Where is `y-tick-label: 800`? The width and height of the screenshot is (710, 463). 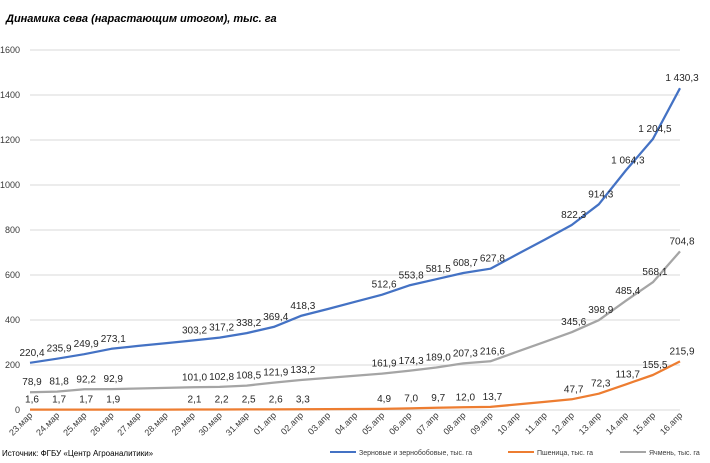 y-tick-label: 800 is located at coordinates (12, 230).